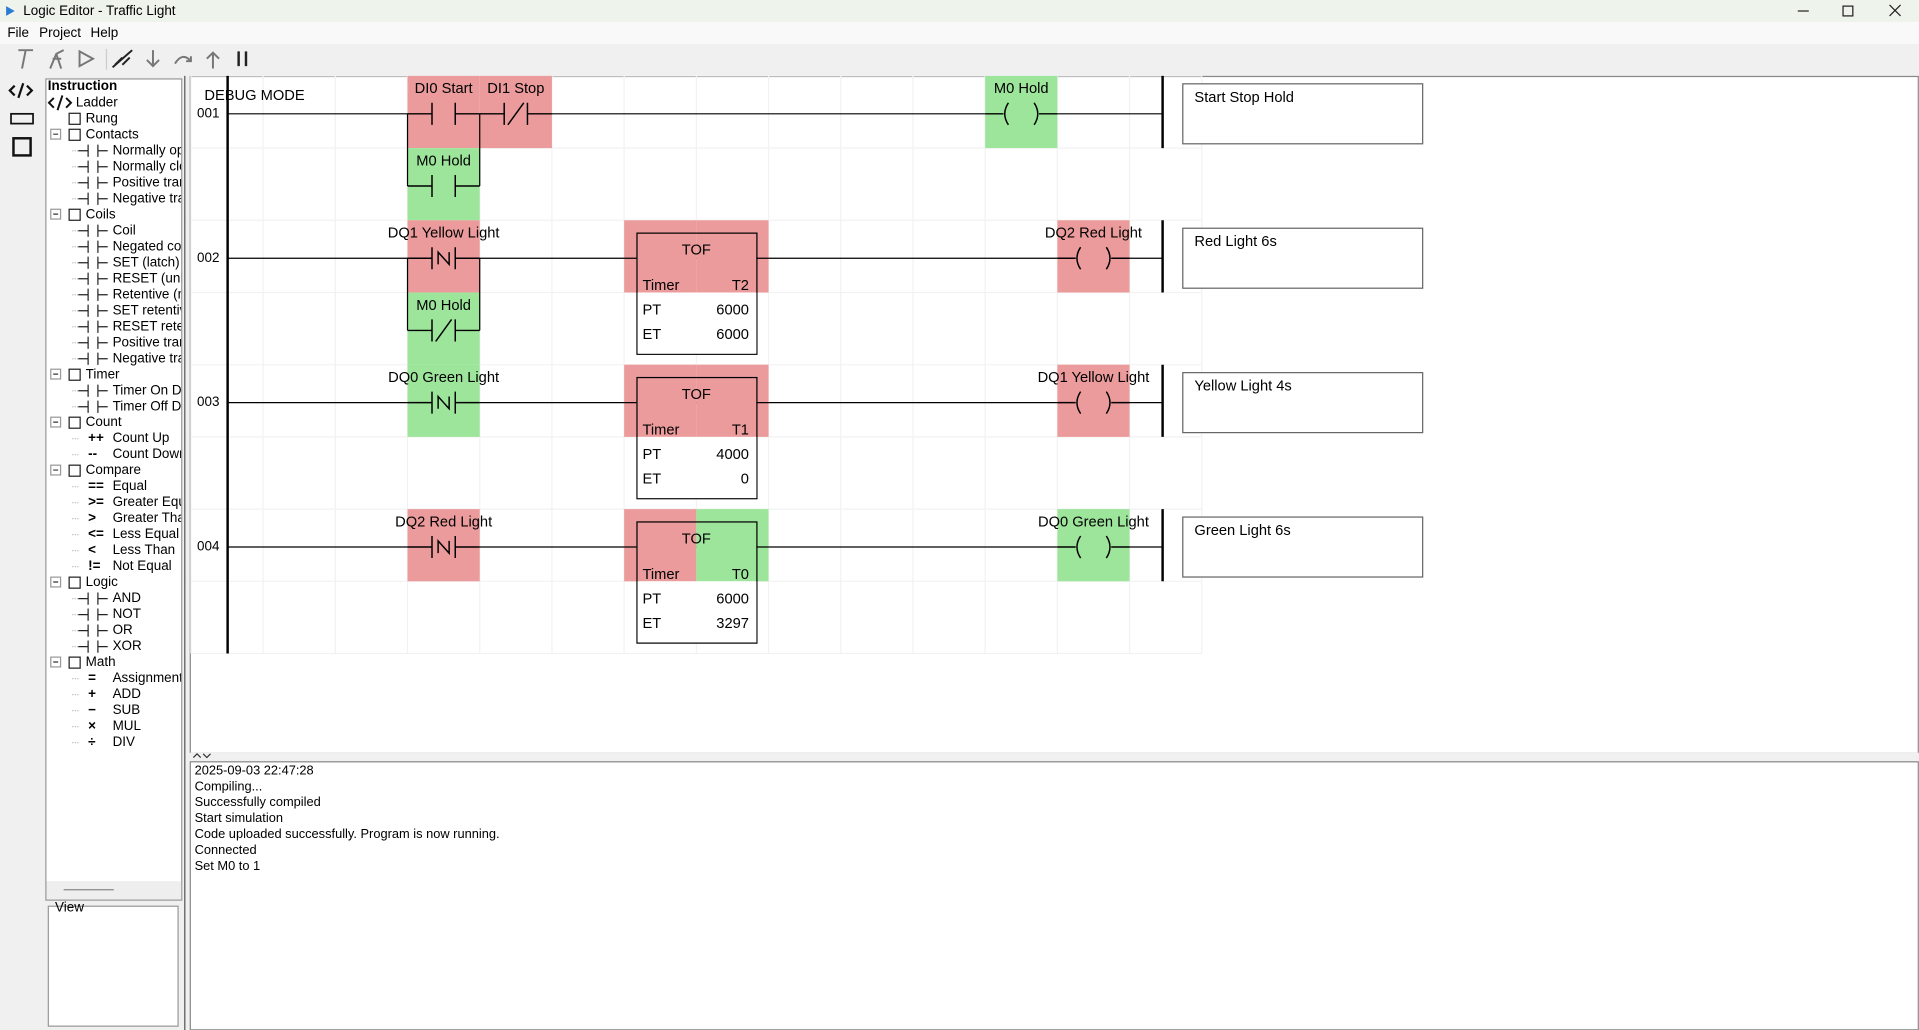 The width and height of the screenshot is (1919, 1030). What do you see at coordinates (443, 150) in the screenshot?
I see `branch-wire` at bounding box center [443, 150].